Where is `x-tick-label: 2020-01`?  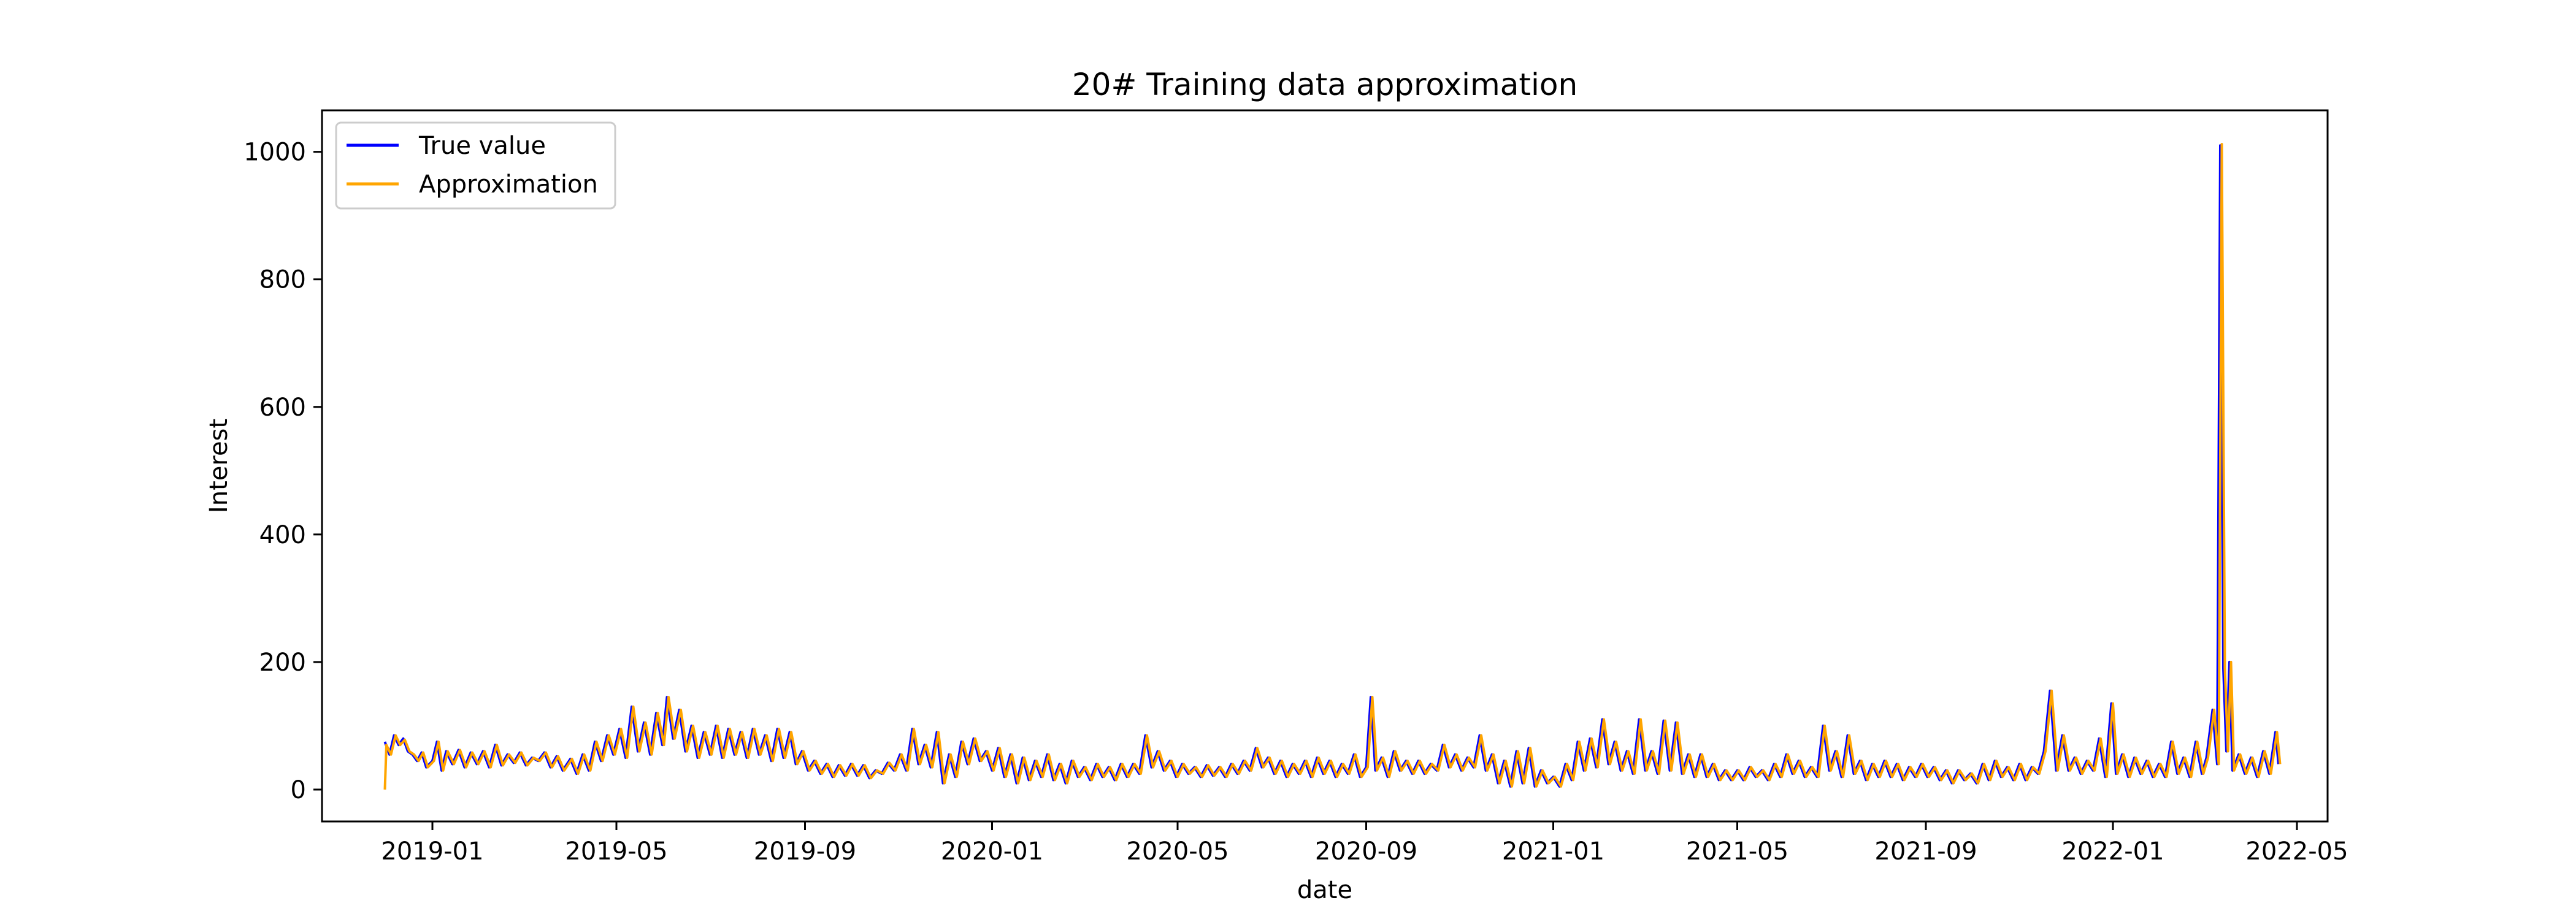
x-tick-label: 2020-01 is located at coordinates (992, 851).